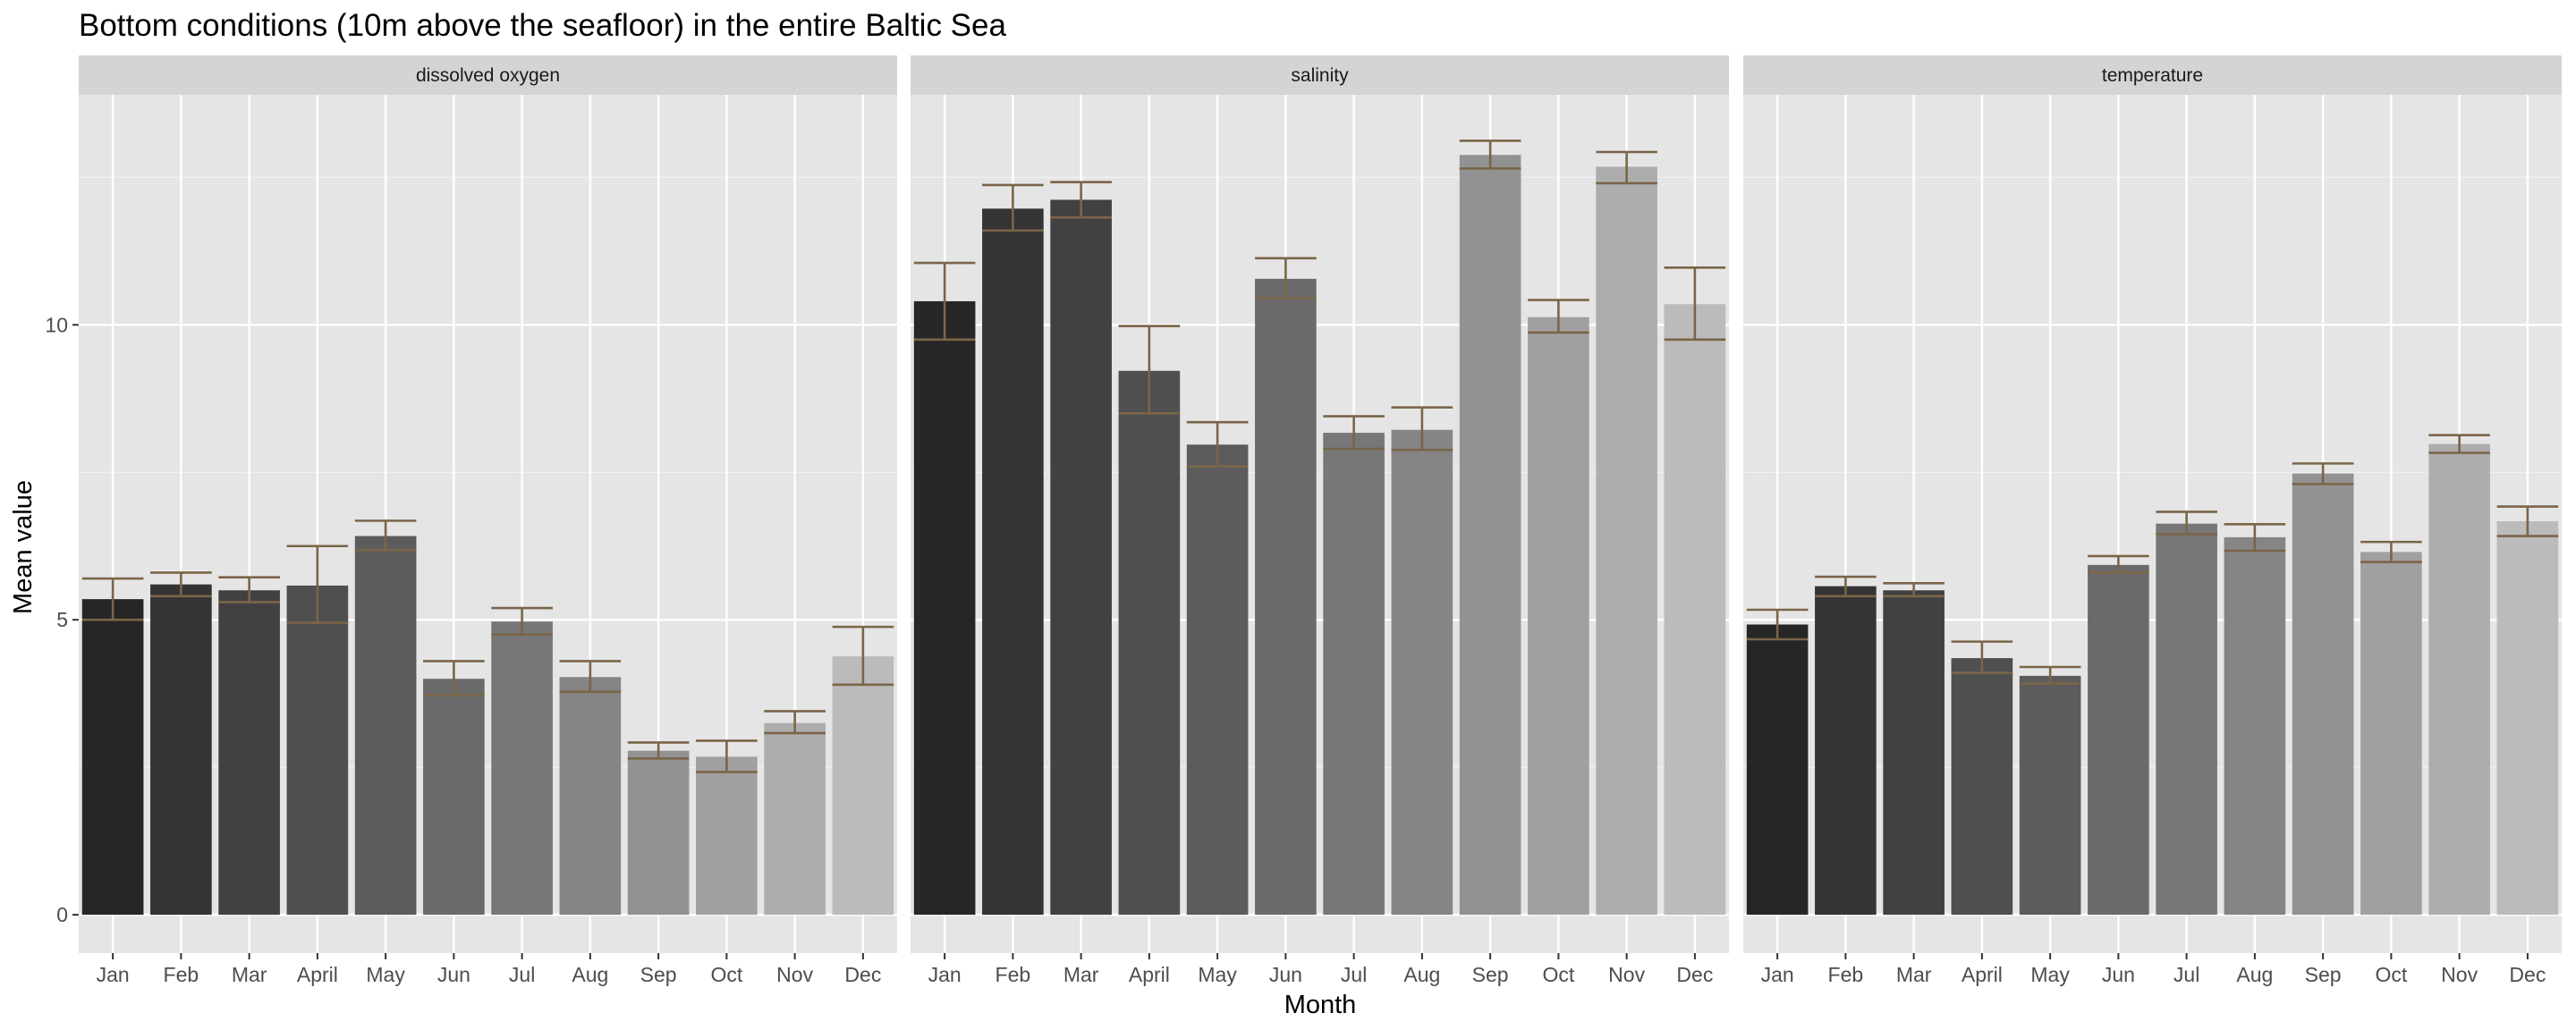 The height and width of the screenshot is (1030, 2576). What do you see at coordinates (1320, 75) in the screenshot?
I see `facet-strip-label: salinity` at bounding box center [1320, 75].